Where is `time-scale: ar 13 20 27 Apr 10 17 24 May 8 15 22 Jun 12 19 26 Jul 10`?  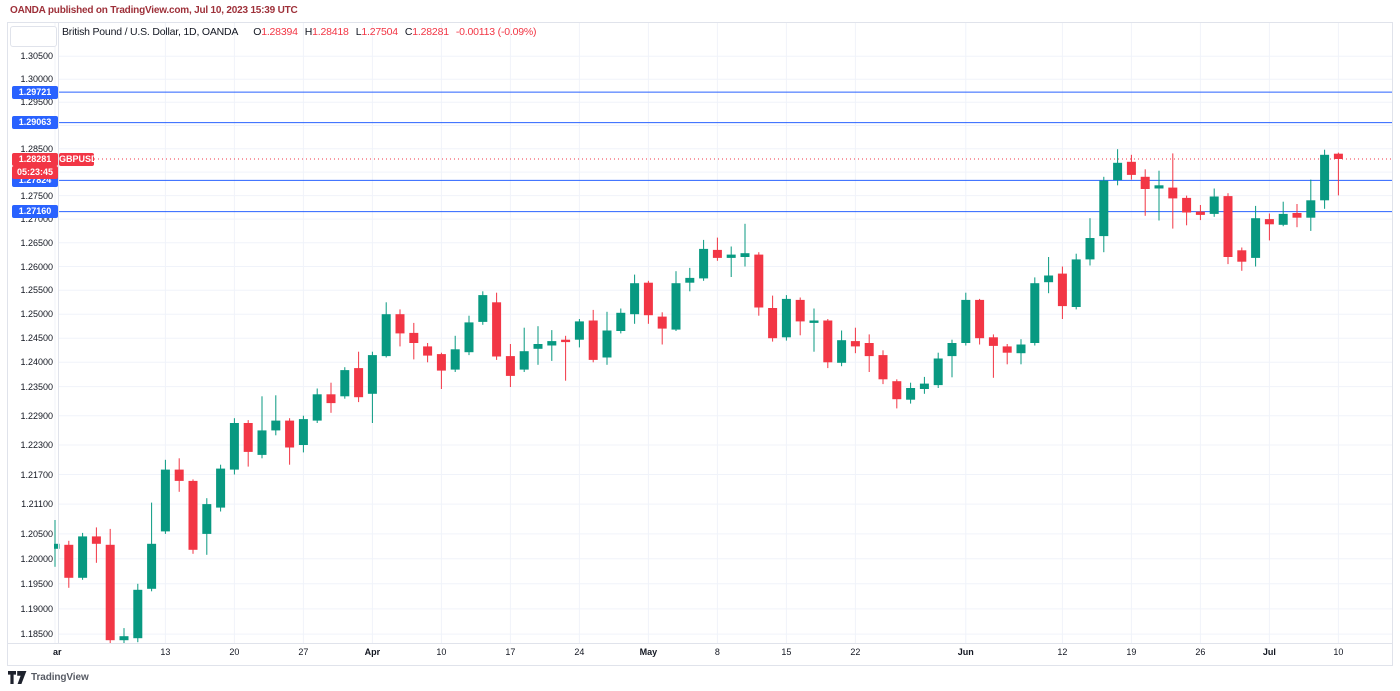 time-scale: ar 13 20 27 Apr 10 17 24 May 8 15 22 Jun 12 19 26 Jul 10 is located at coordinates (700, 654).